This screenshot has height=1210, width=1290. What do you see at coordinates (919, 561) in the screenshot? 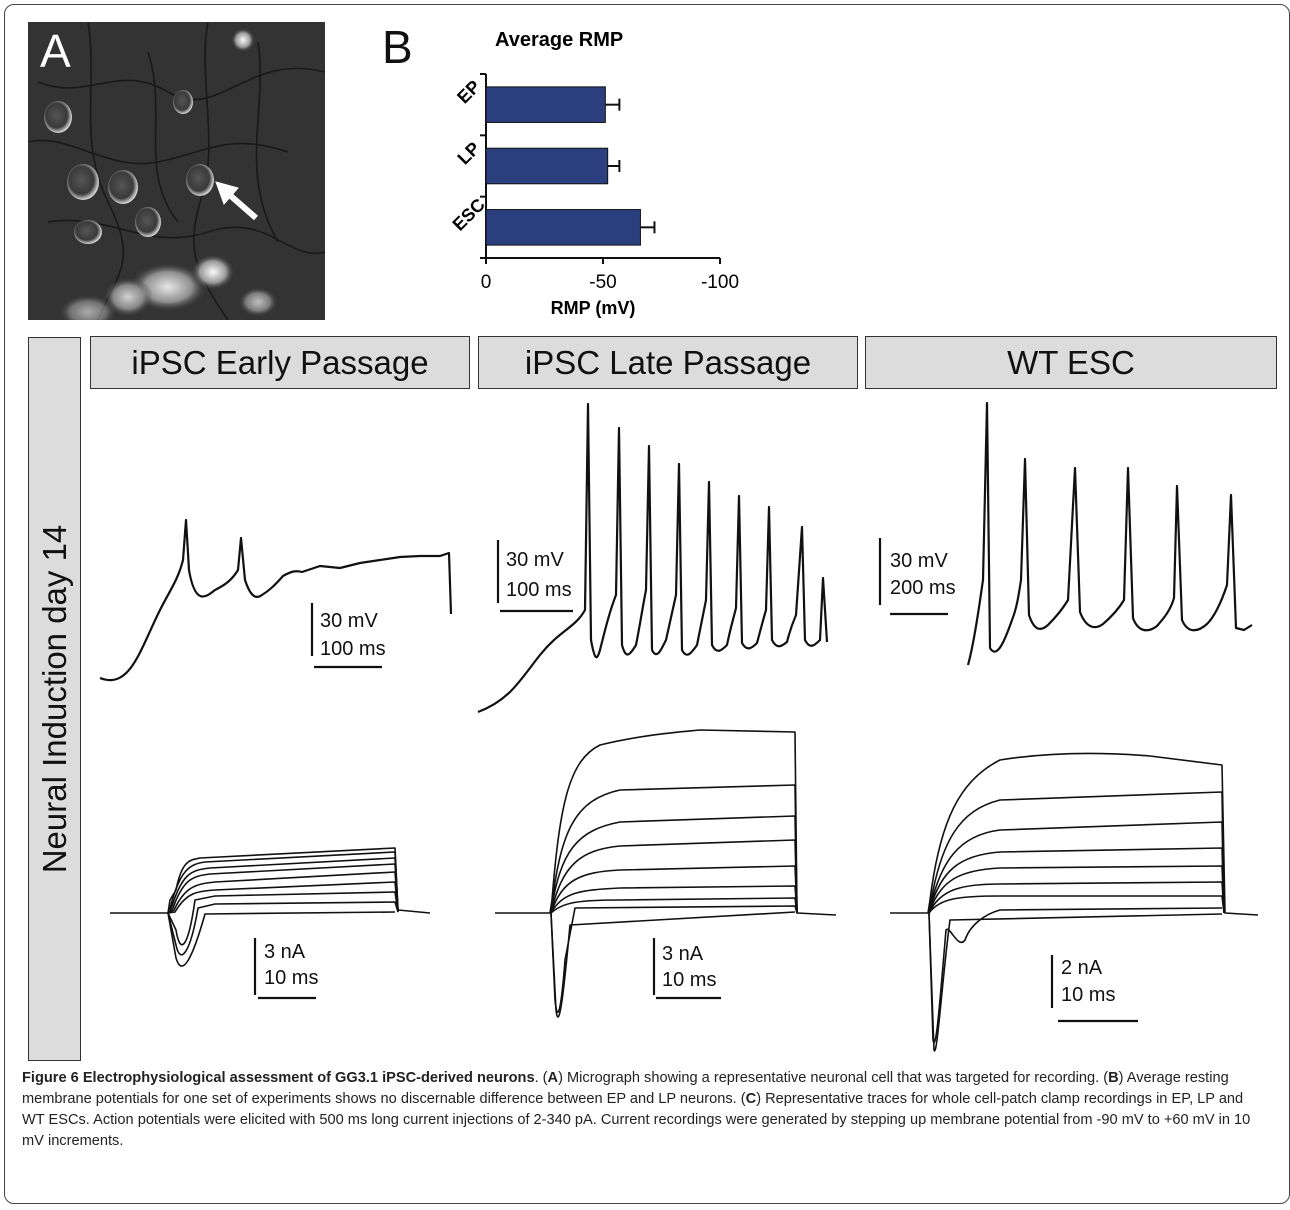
I see `wt-voltage-label: 30 mV` at bounding box center [919, 561].